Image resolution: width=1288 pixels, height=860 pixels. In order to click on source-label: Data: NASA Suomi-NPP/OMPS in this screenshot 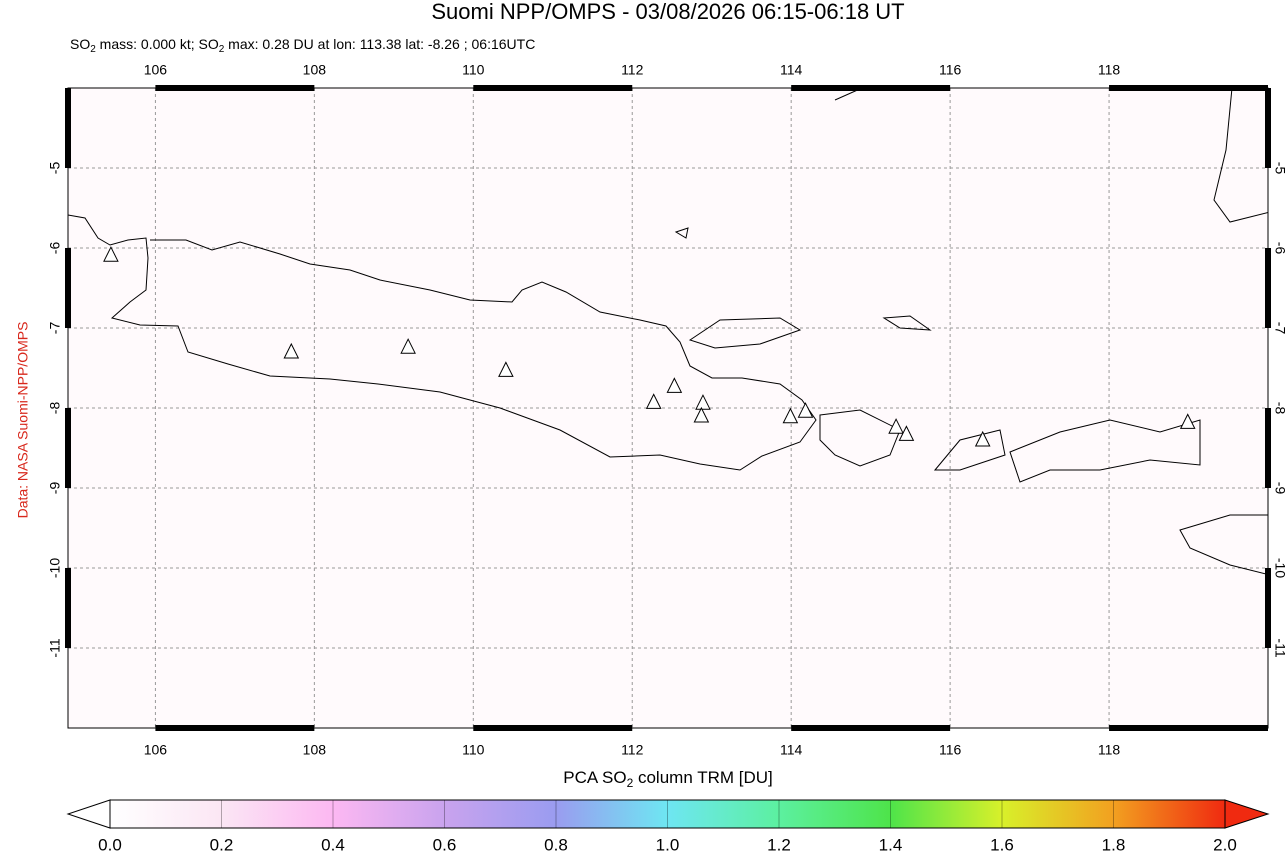, I will do `click(23, 420)`.